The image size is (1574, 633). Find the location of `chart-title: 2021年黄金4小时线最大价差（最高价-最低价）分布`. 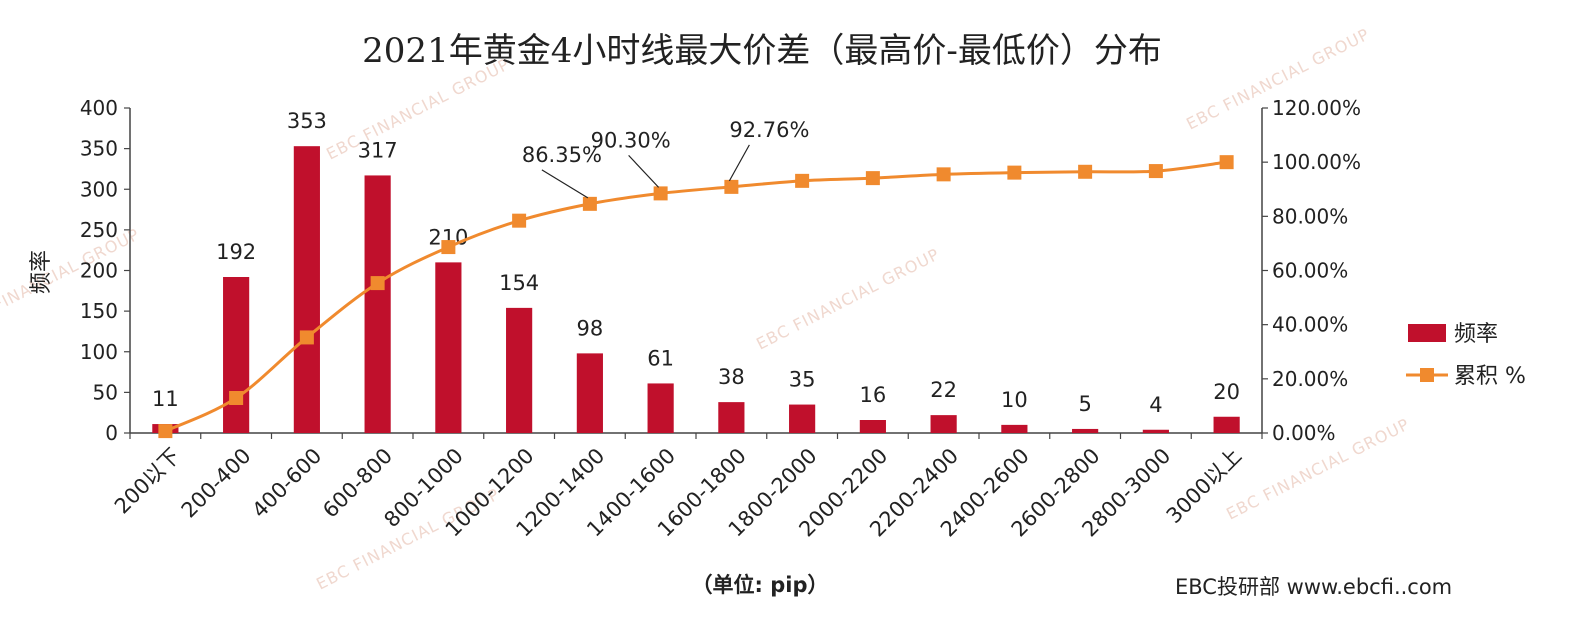

chart-title: 2021年黄金4小时线最大价差（最高价-最低价）分布 is located at coordinates (762, 51).